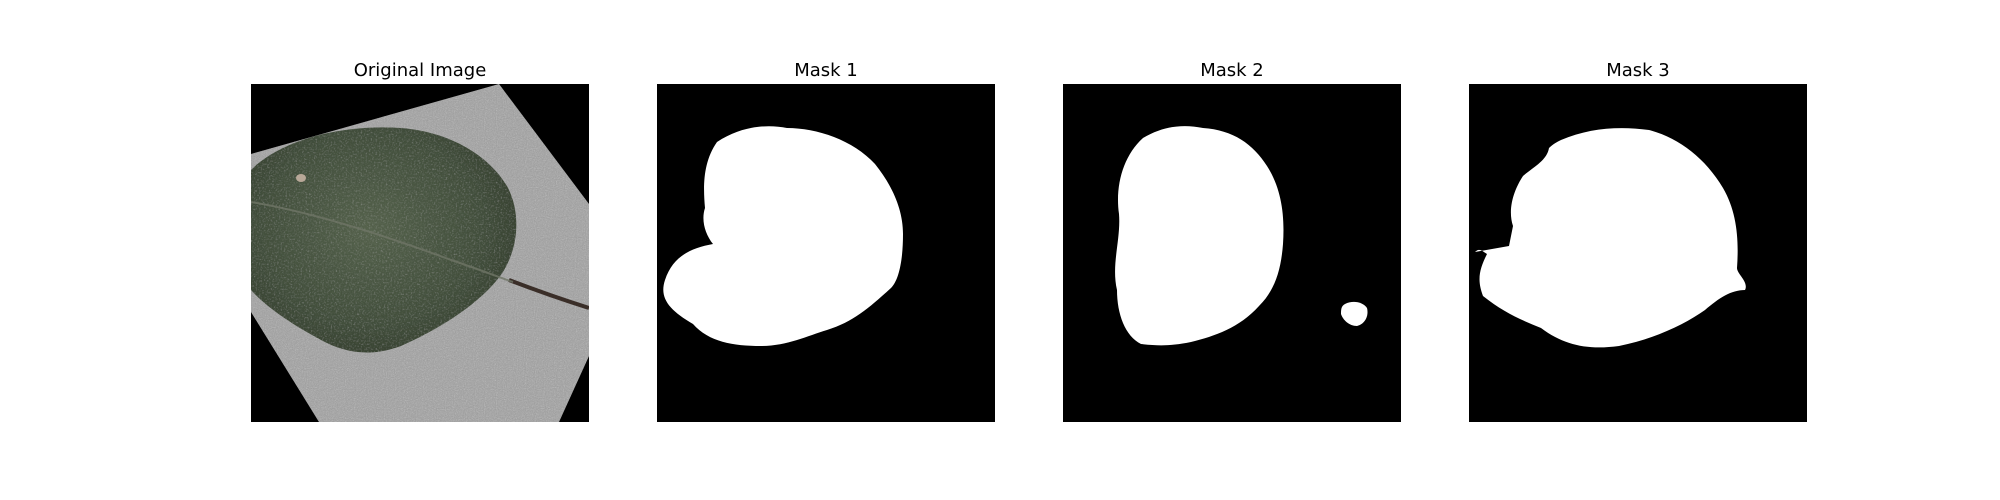  I want to click on panel-title: Mask 3, so click(1638, 70).